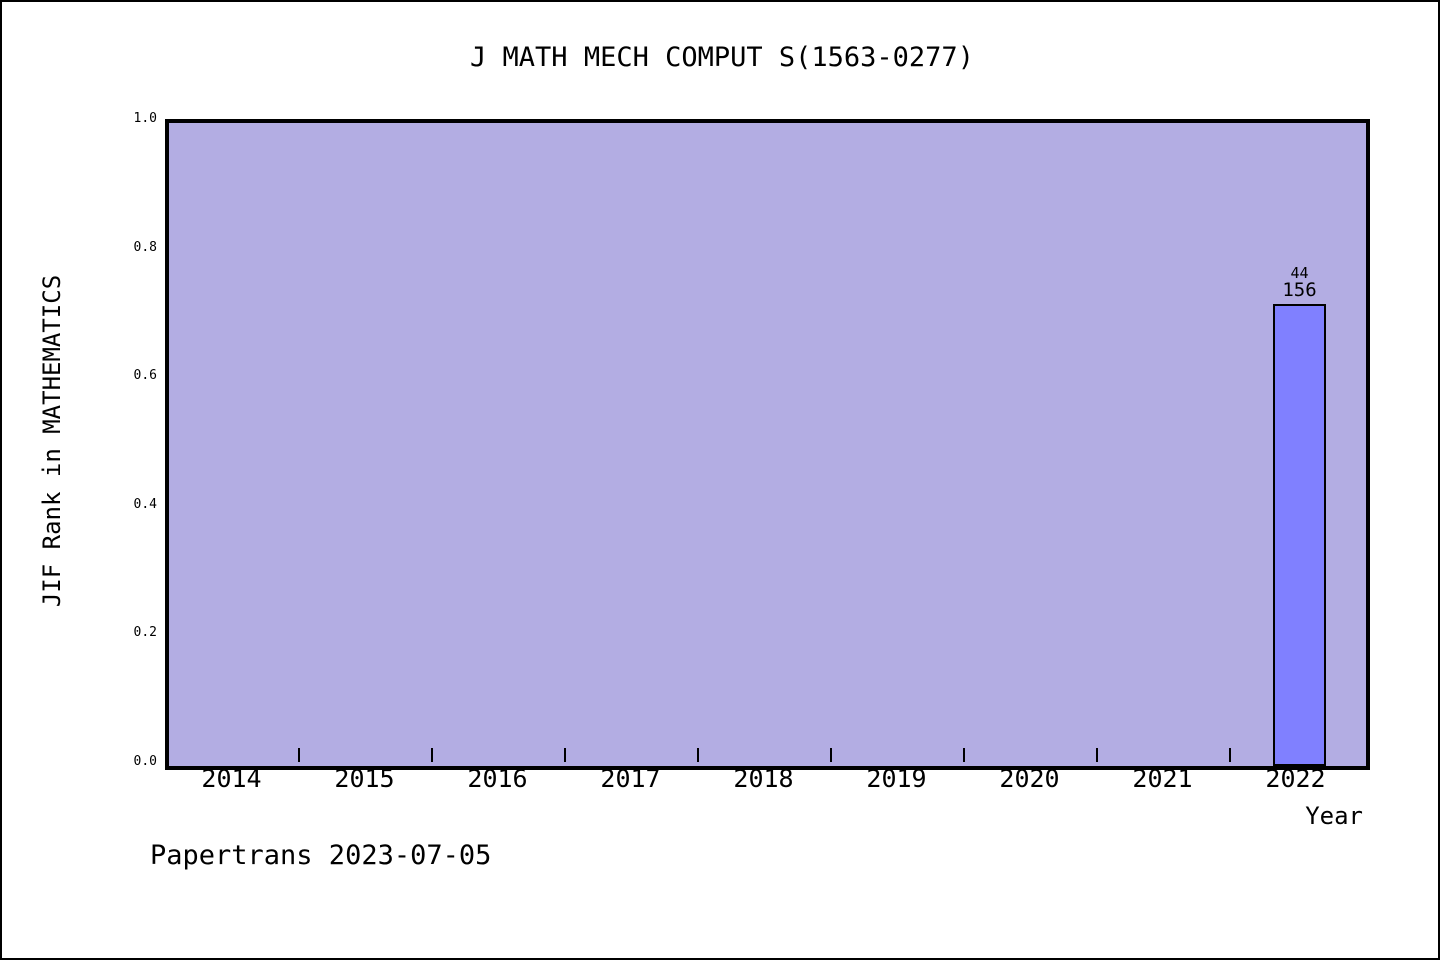 This screenshot has height=960, width=1440. I want to click on y-tick-label-1.0: 1.0, so click(145, 118).